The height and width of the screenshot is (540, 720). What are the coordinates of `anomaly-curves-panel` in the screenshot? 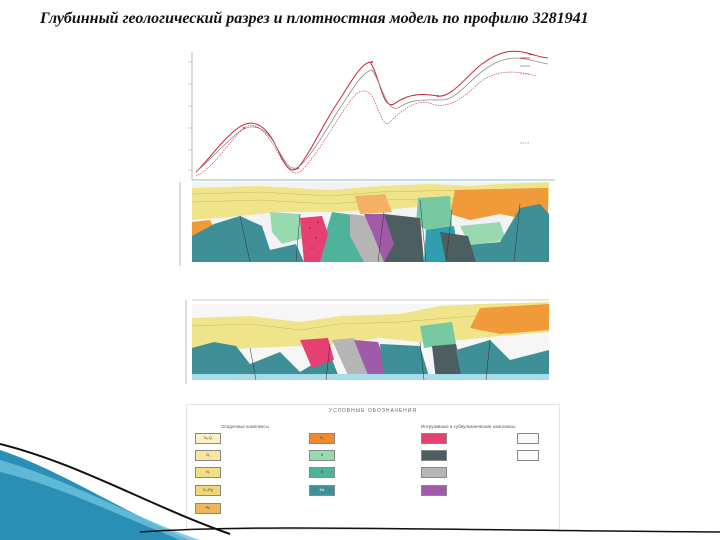 It's located at (371, 115).